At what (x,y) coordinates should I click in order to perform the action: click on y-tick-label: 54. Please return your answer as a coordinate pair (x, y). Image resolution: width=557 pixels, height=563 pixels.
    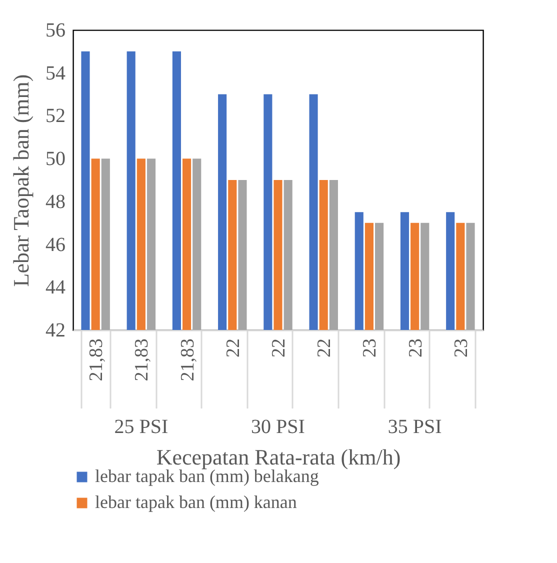
    Looking at the image, I should click on (56, 73).